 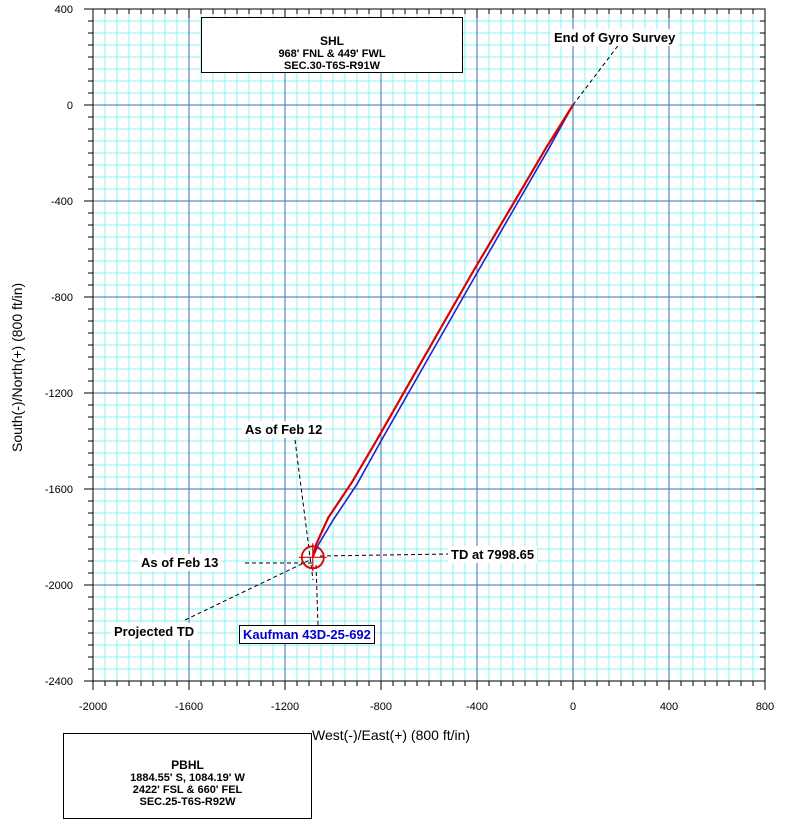 What do you see at coordinates (573, 707) in the screenshot?
I see `x-tick-label: 0` at bounding box center [573, 707].